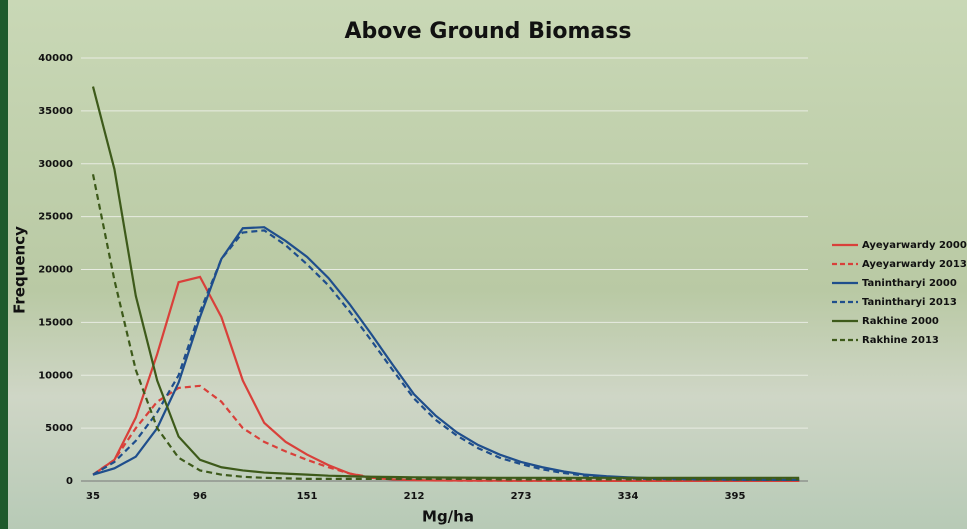 The width and height of the screenshot is (967, 529). What do you see at coordinates (55, 322) in the screenshot?
I see `y-tick-label: 15000` at bounding box center [55, 322].